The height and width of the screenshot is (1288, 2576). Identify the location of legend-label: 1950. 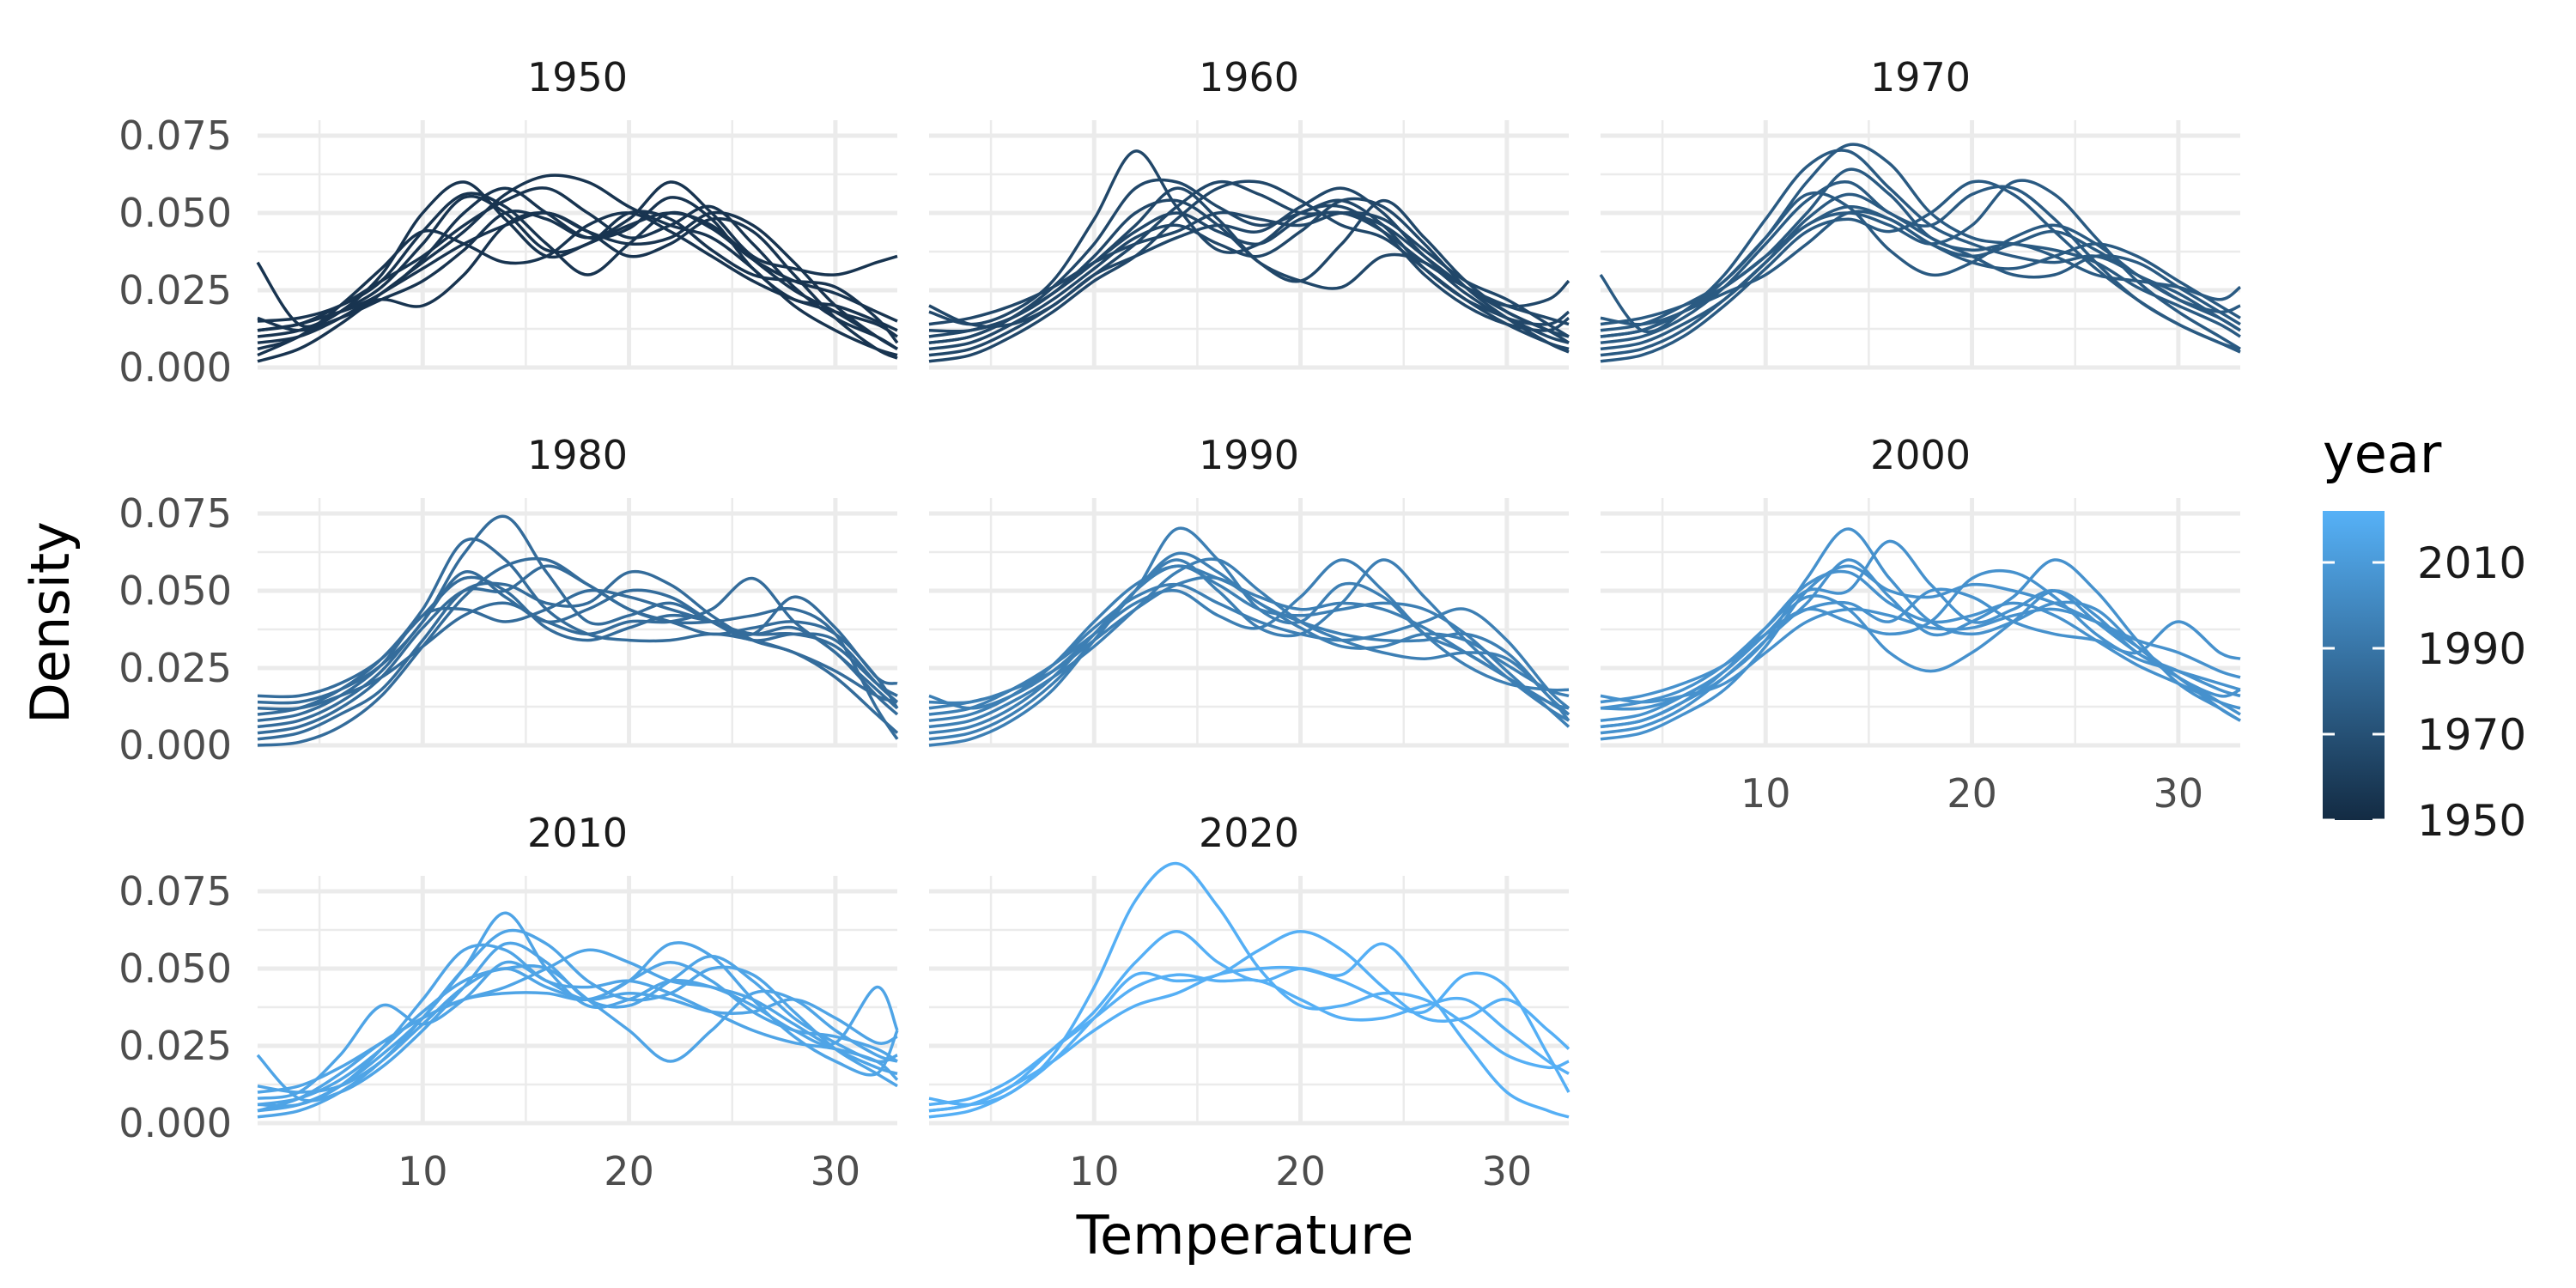
(2471, 821).